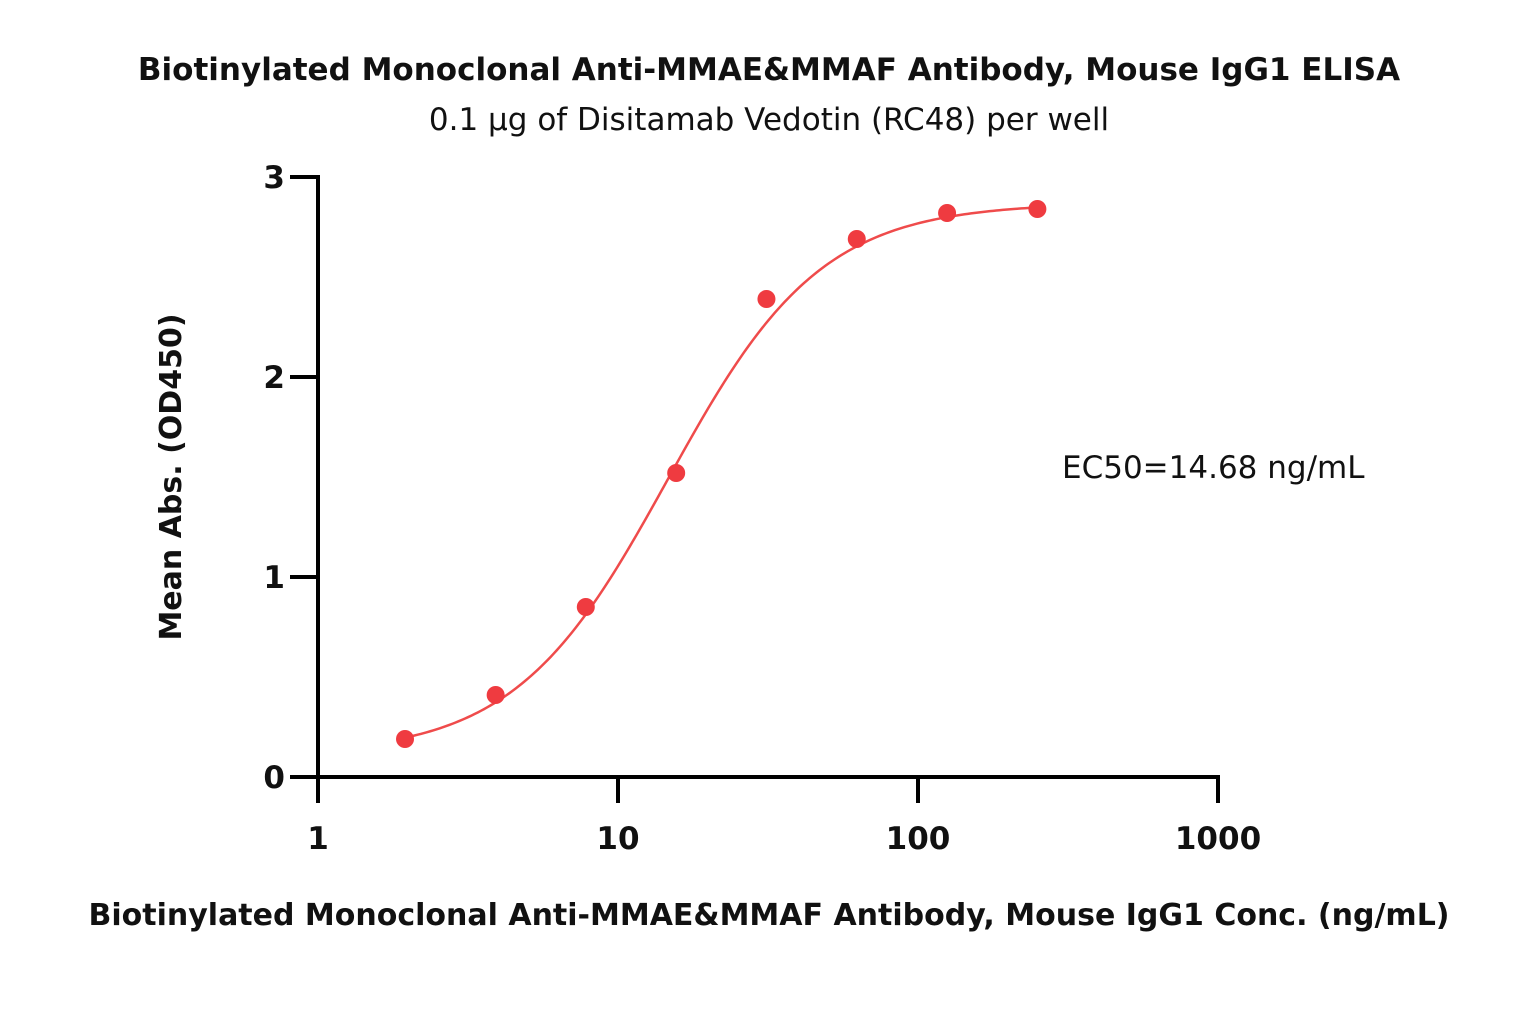  Describe the element at coordinates (918, 839) in the screenshot. I see `x-tick-label: 100` at that location.